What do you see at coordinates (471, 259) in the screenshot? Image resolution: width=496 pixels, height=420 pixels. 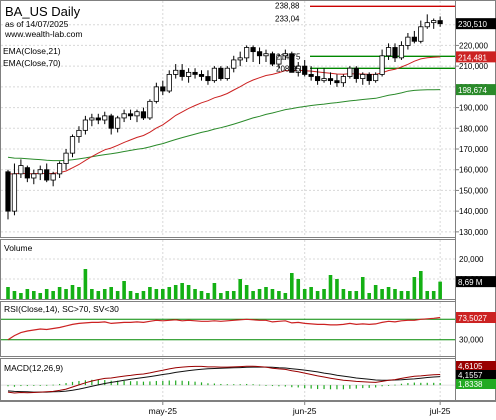 I see `volume-tick-label: 20,000` at bounding box center [471, 259].